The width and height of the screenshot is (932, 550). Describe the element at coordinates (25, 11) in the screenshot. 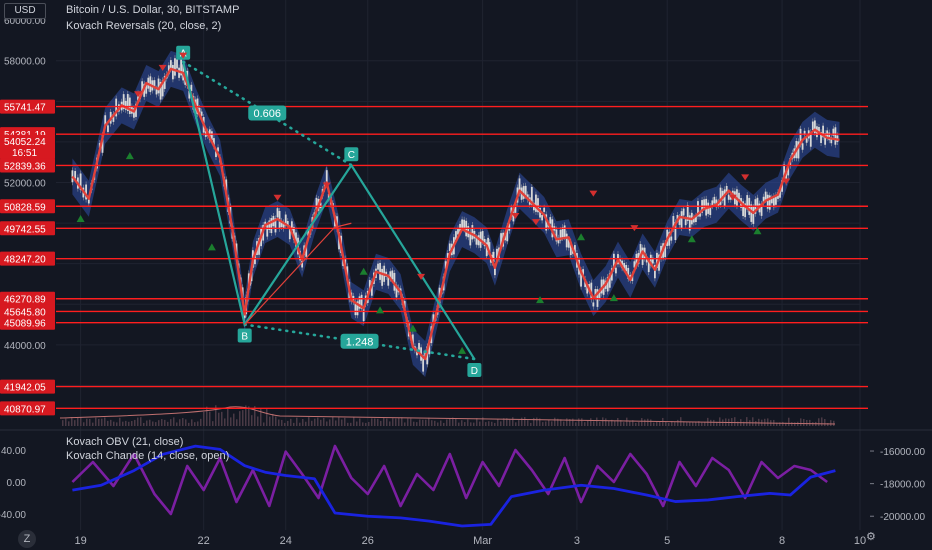

I see `currency-badge: USD` at that location.